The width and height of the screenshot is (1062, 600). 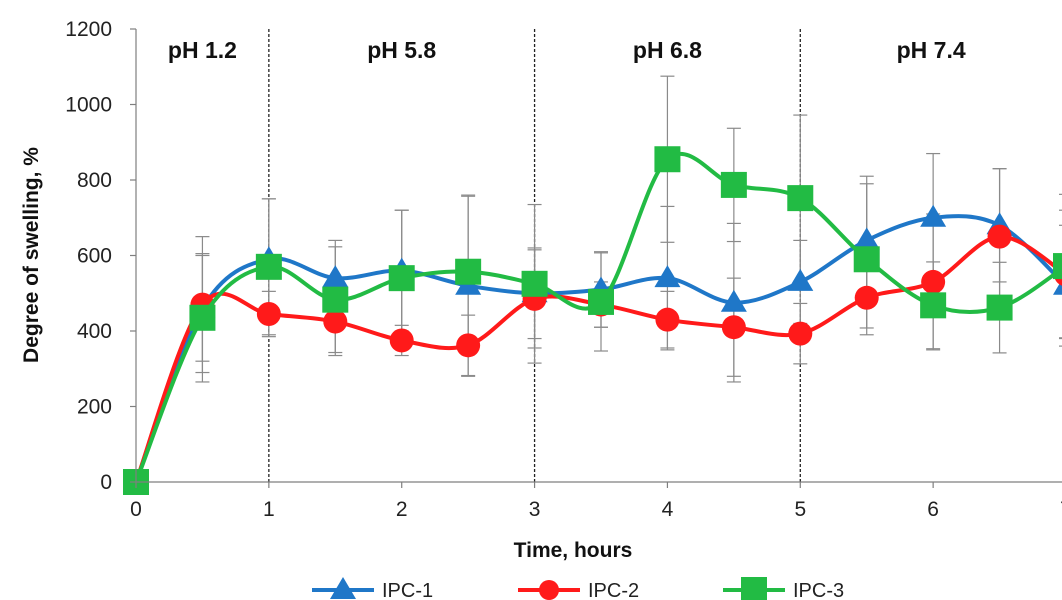 What do you see at coordinates (800, 509) in the screenshot?
I see `x-tick-label: 5` at bounding box center [800, 509].